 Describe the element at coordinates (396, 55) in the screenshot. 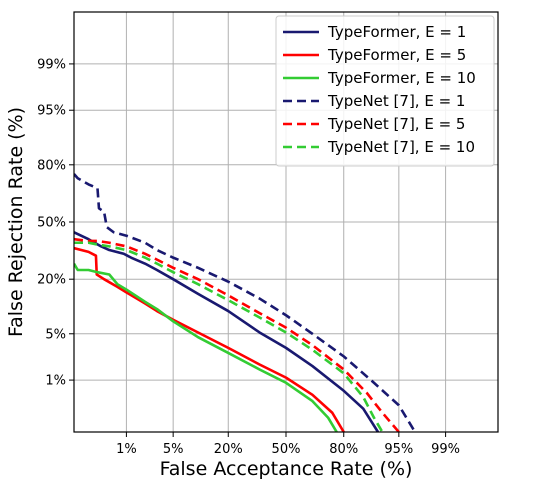

I see `legend-label: TypeFormer, E = 5` at that location.